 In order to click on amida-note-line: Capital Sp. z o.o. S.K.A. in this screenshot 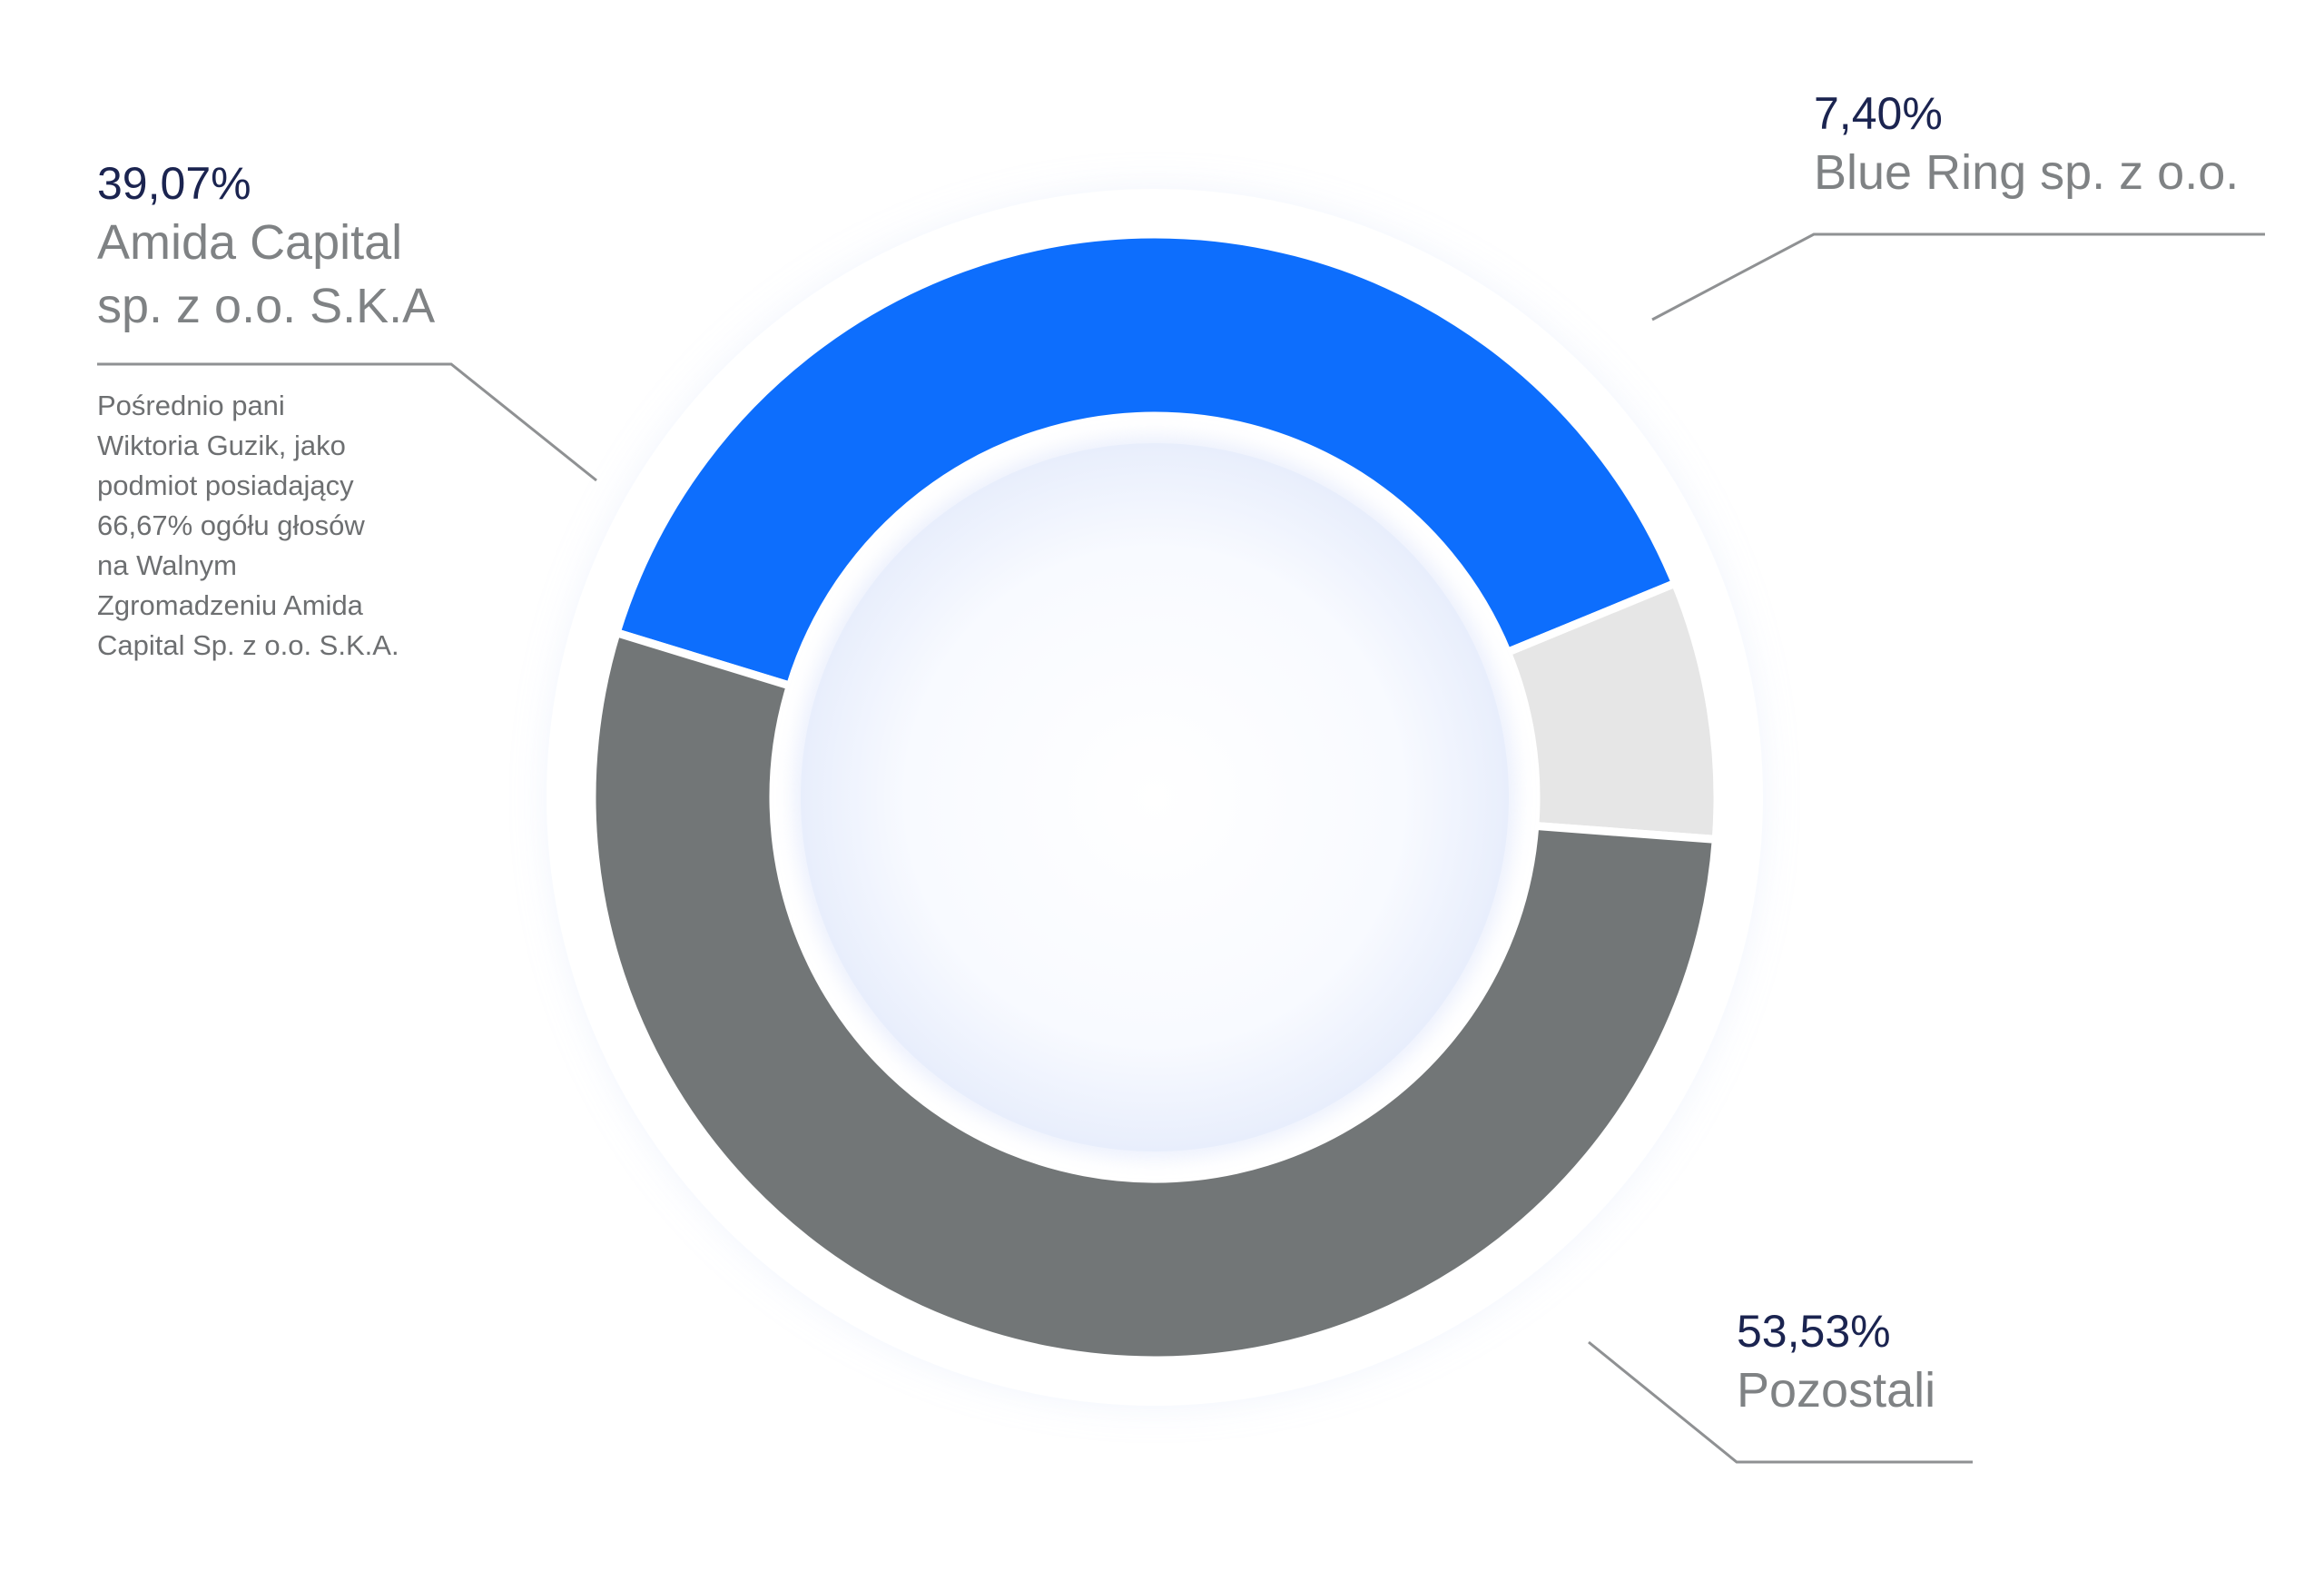, I will do `click(248, 645)`.